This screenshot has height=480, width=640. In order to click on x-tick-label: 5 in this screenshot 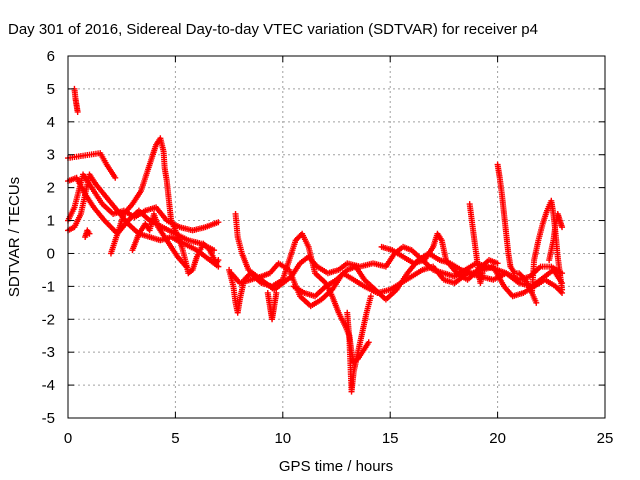, I will do `click(175, 438)`.